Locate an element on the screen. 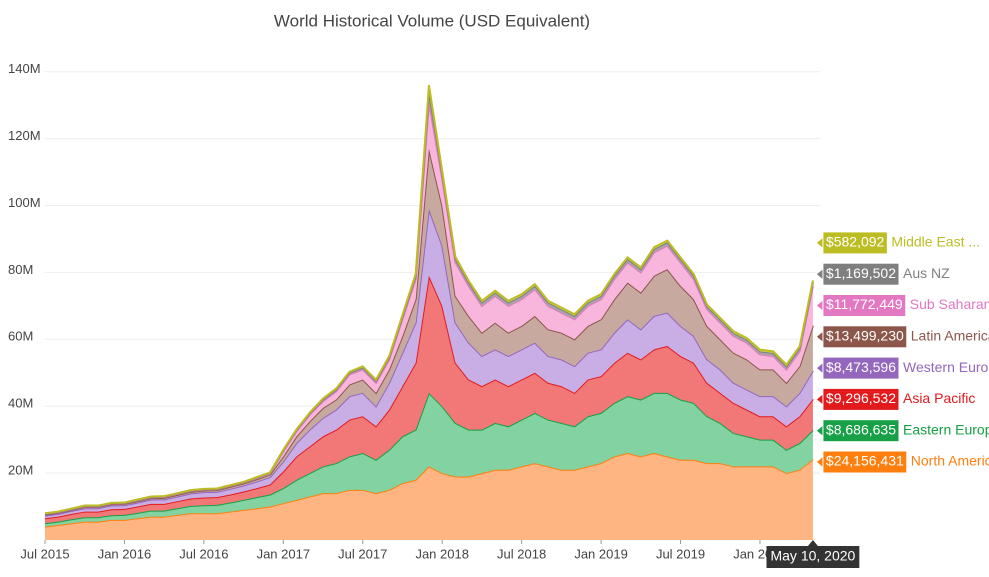  chart-title: World Historical Volume (USD Equivalent) is located at coordinates (432, 20).